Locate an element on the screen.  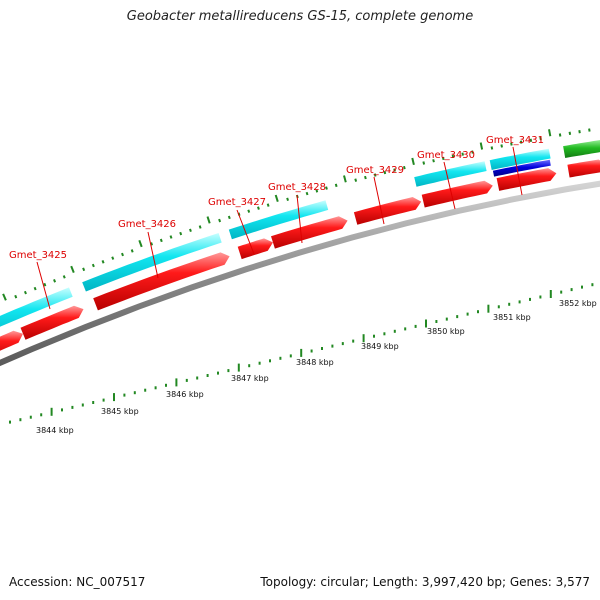
gene-label: Gmet_3427 is located at coordinates (237, 202).